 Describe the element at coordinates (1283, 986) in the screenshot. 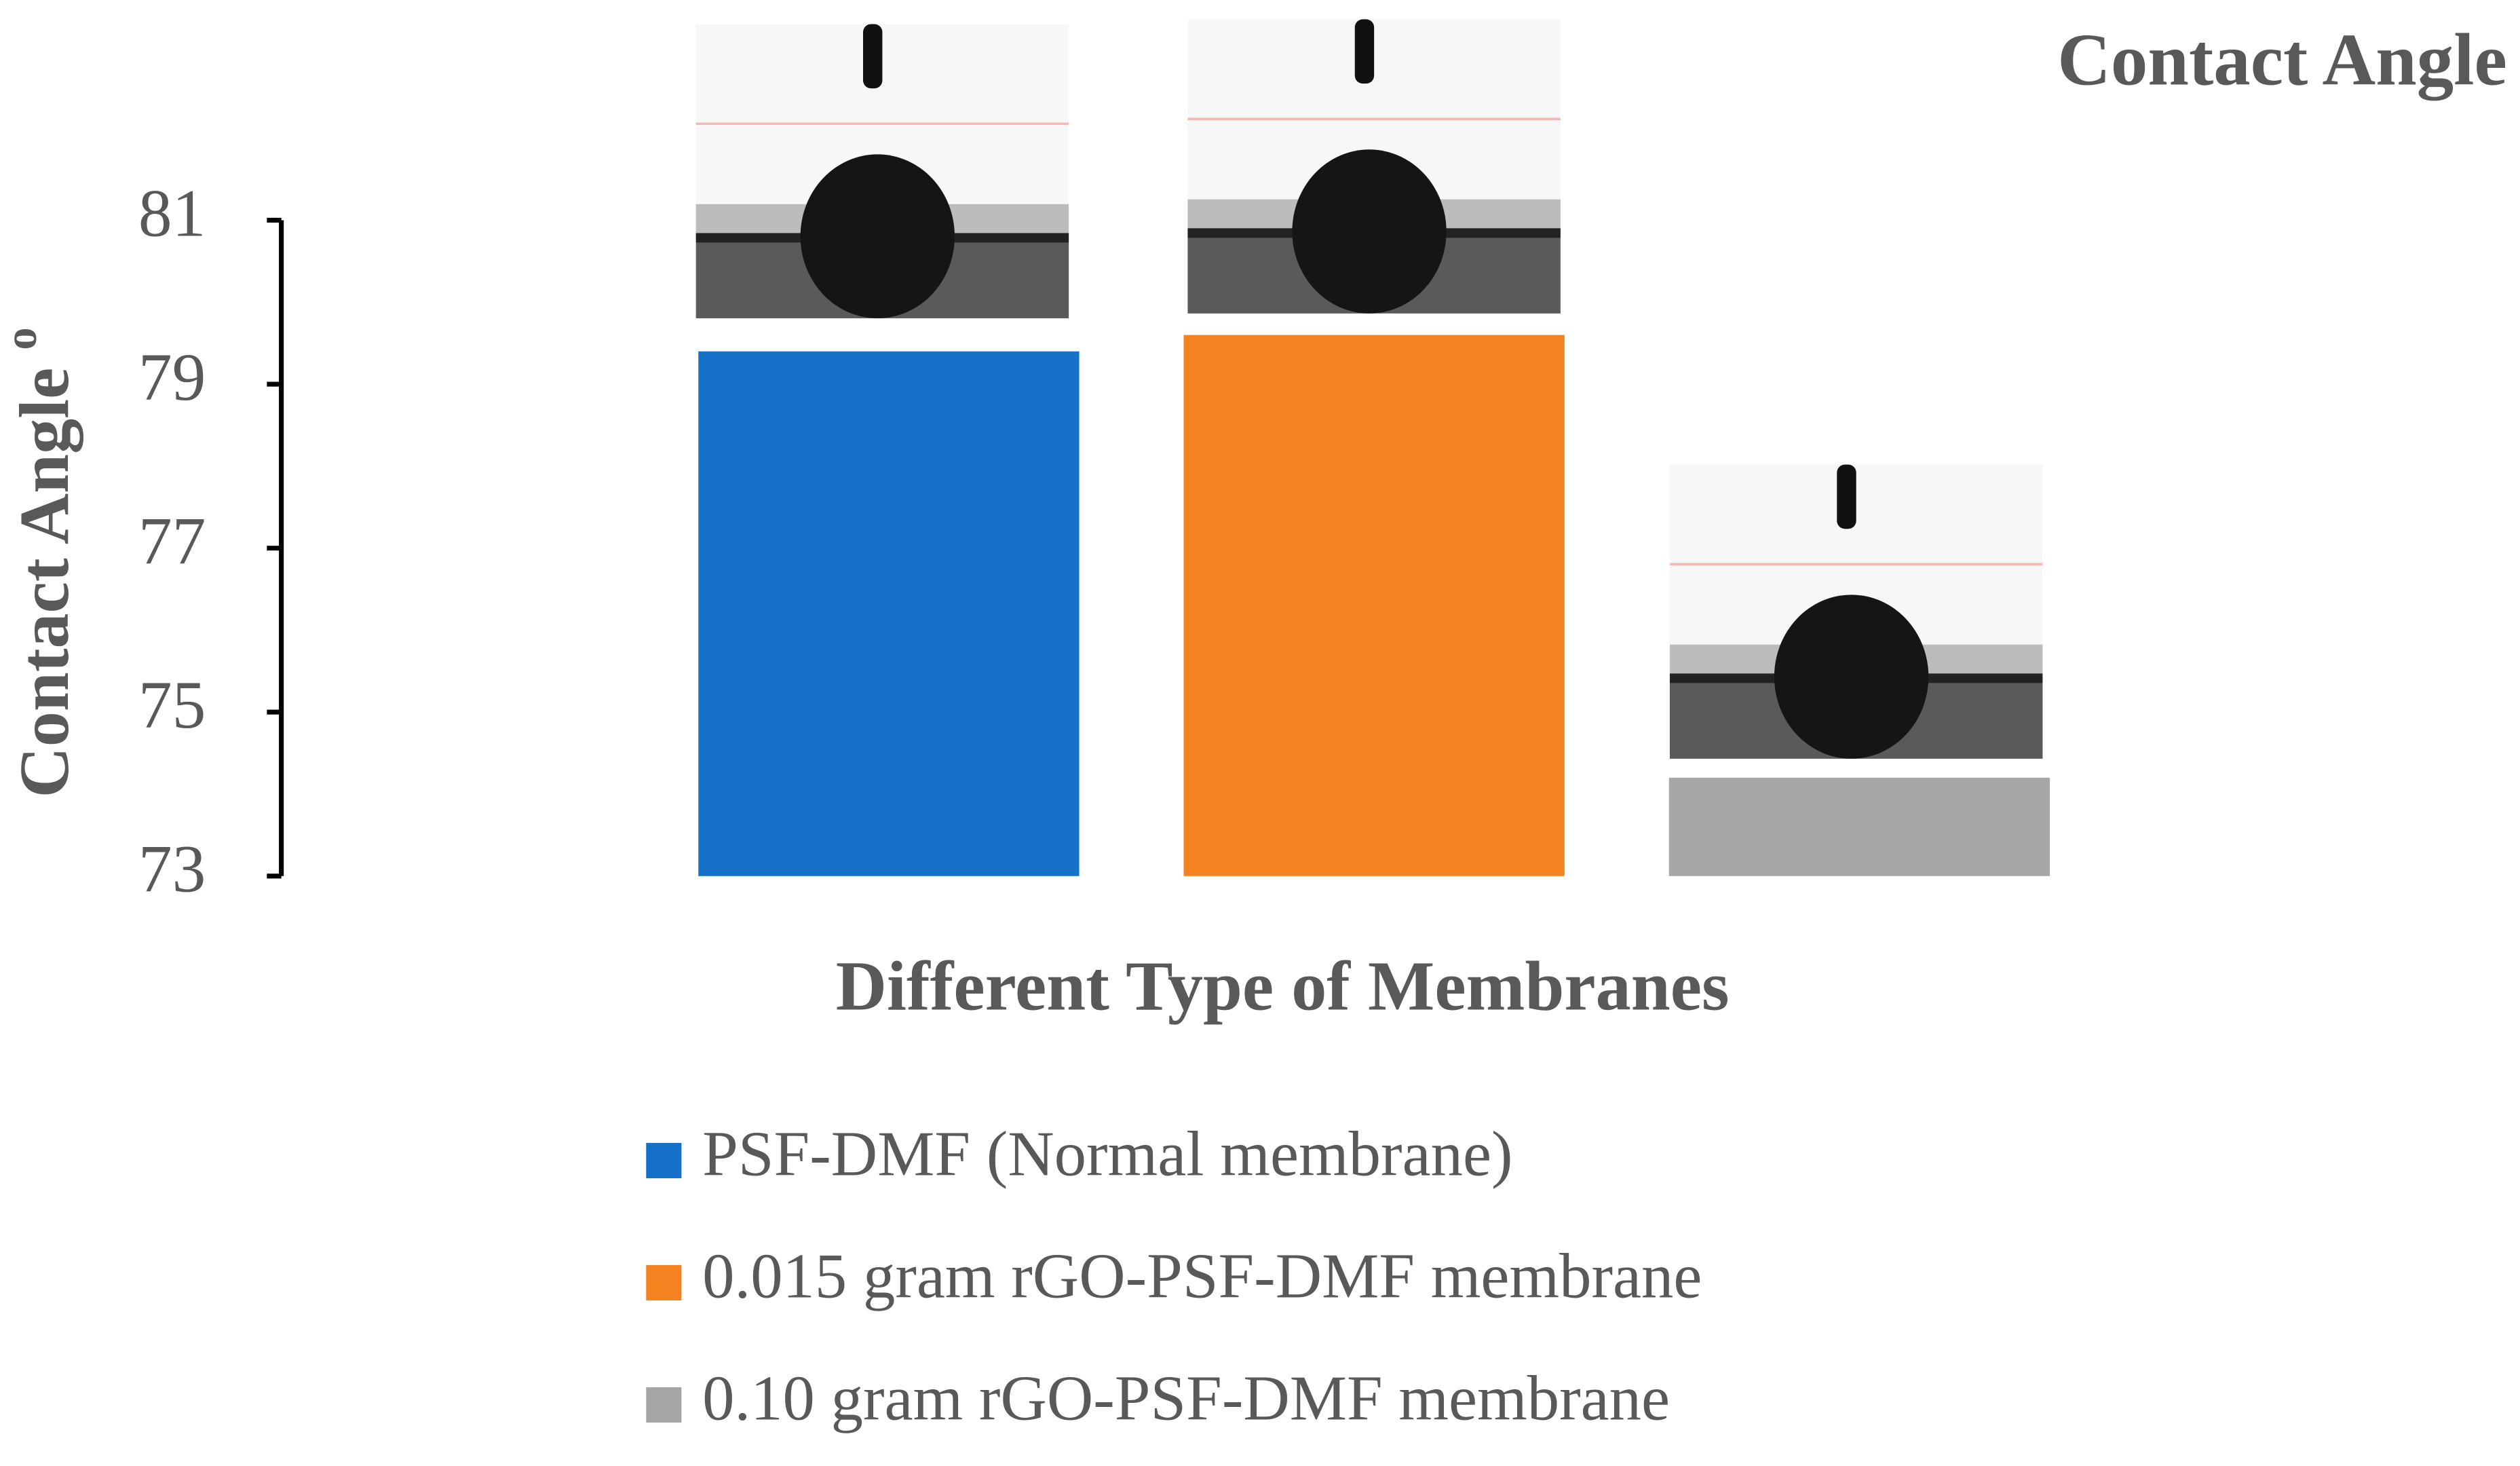

I see `x-axis-label: Different Type of Membranes` at that location.